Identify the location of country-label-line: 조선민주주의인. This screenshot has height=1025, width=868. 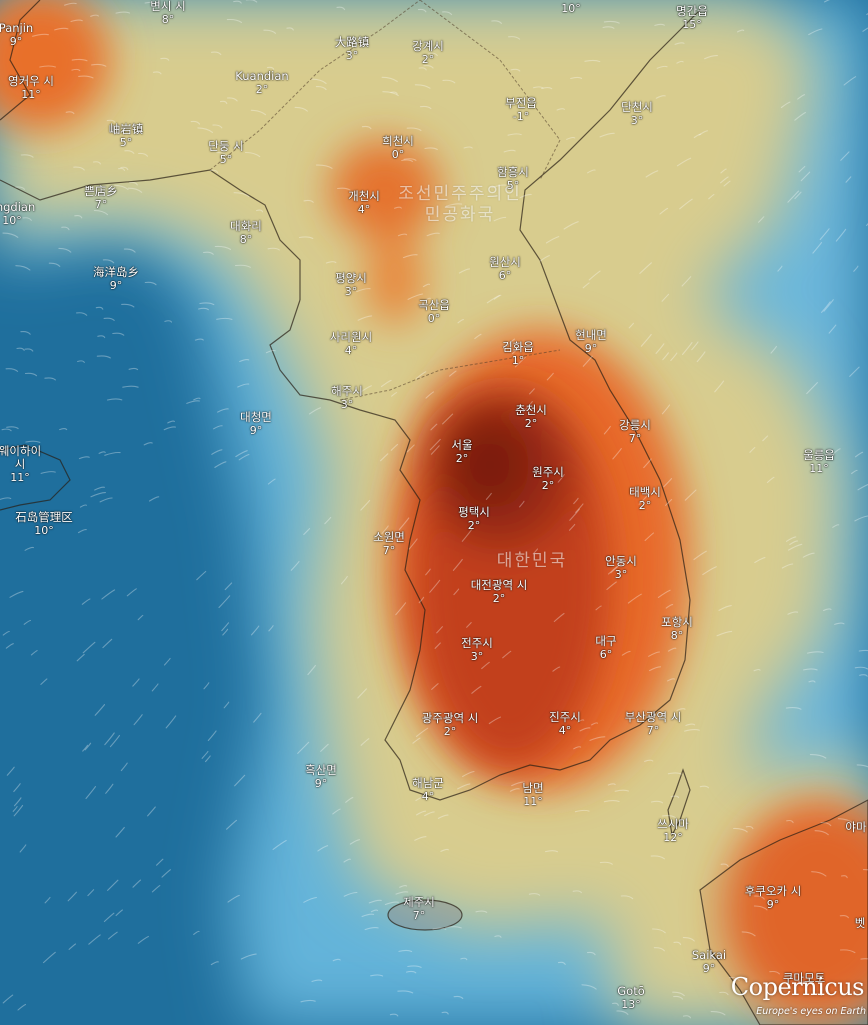
(460, 194).